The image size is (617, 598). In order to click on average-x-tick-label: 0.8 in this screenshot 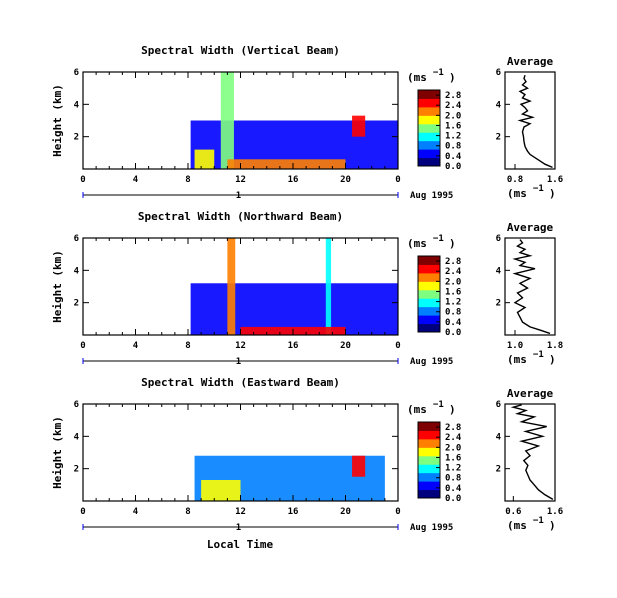, I will do `click(515, 180)`.